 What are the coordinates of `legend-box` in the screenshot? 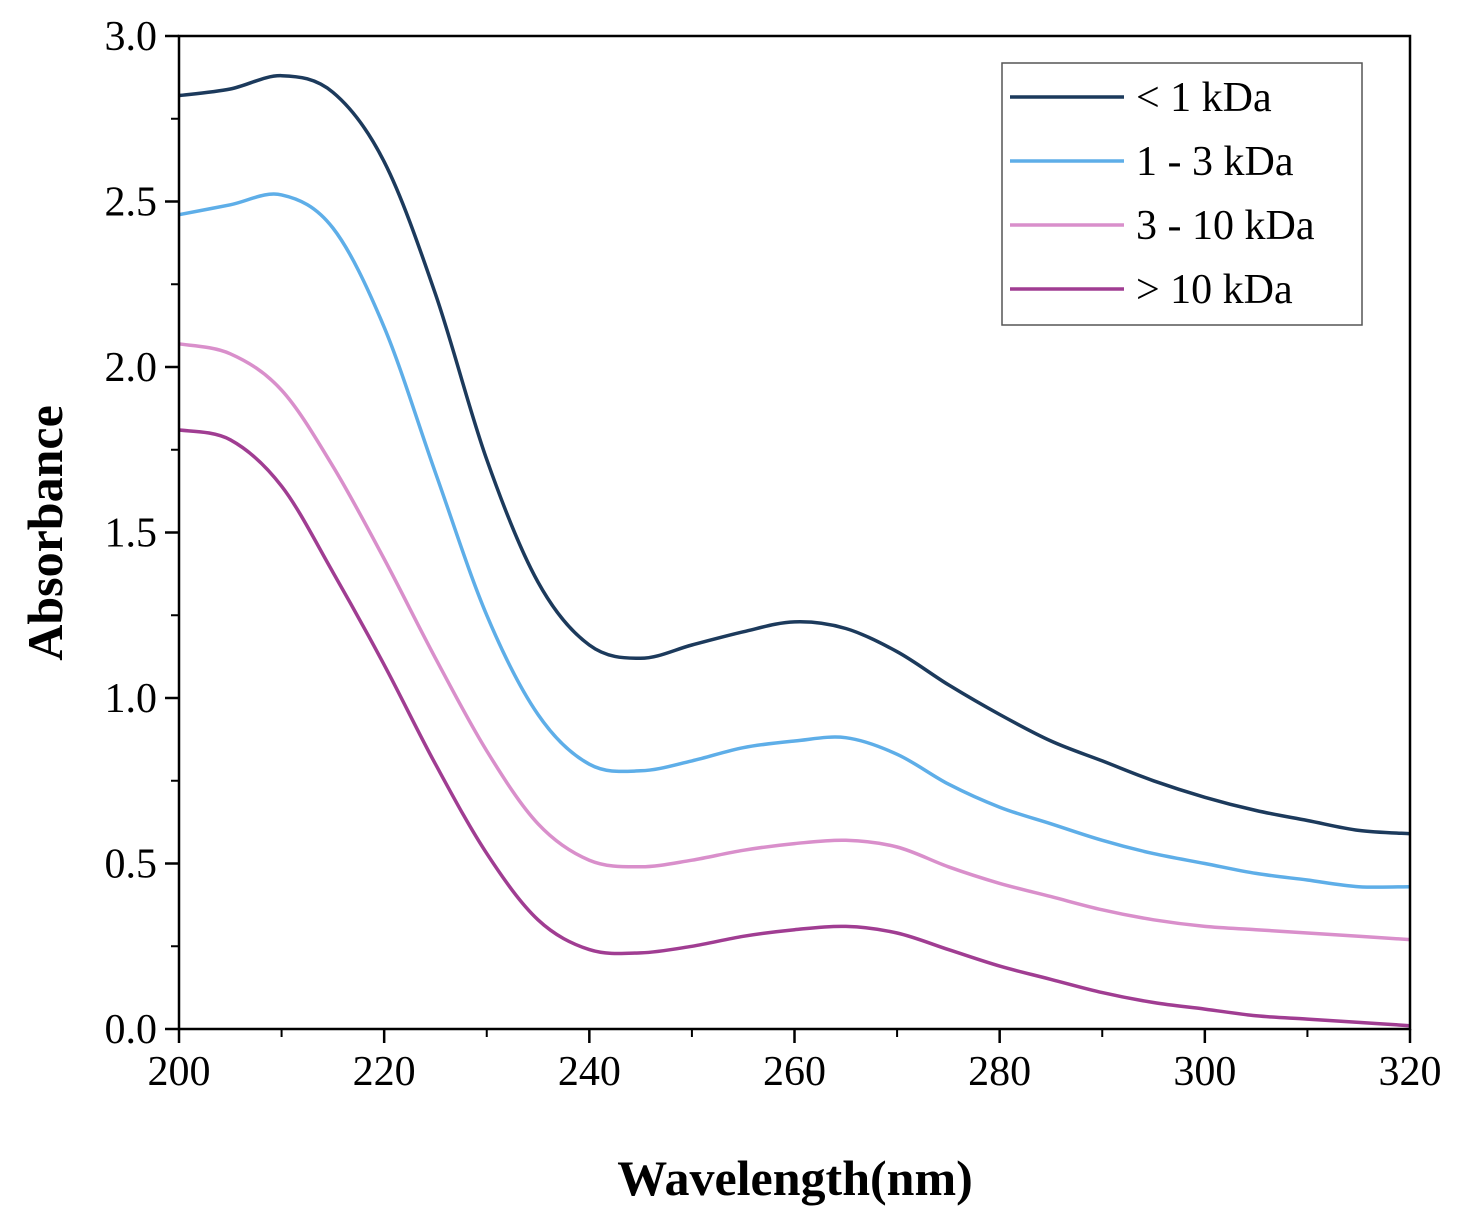 It's located at (1182, 194).